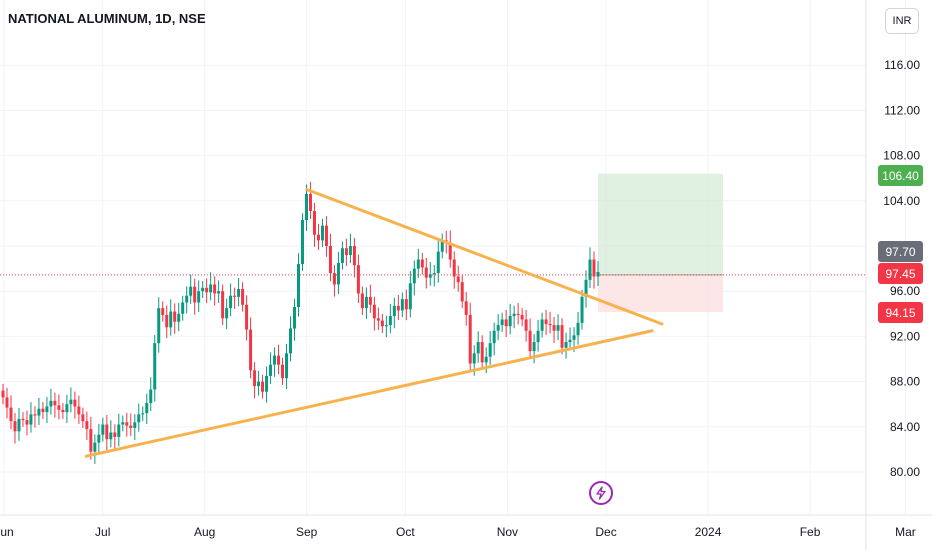 The width and height of the screenshot is (932, 550). I want to click on currency-button: INR, so click(902, 21).